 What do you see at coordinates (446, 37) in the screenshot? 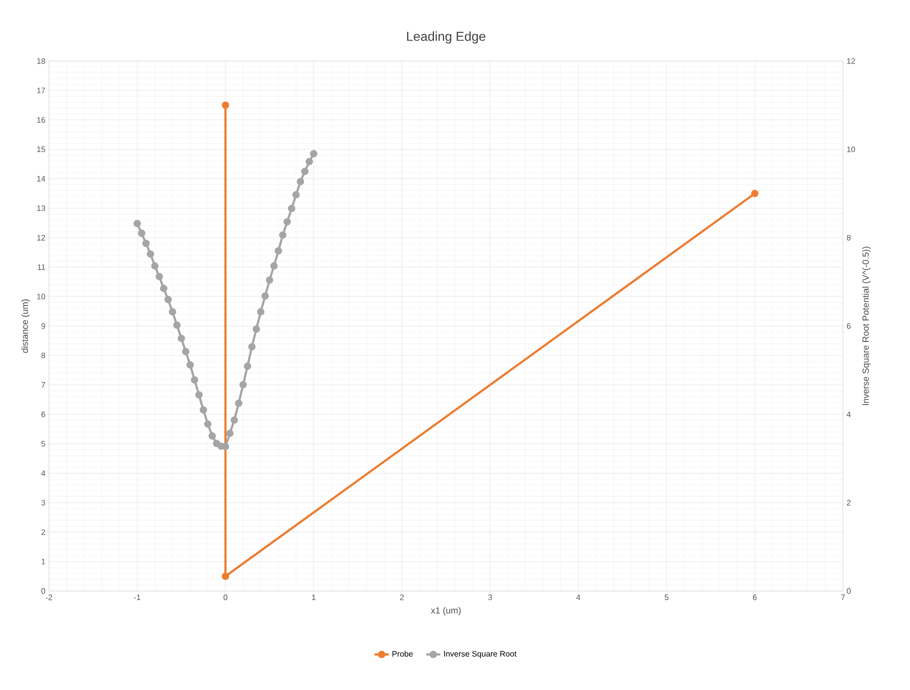
I see `chart-title: Leading Edge` at bounding box center [446, 37].